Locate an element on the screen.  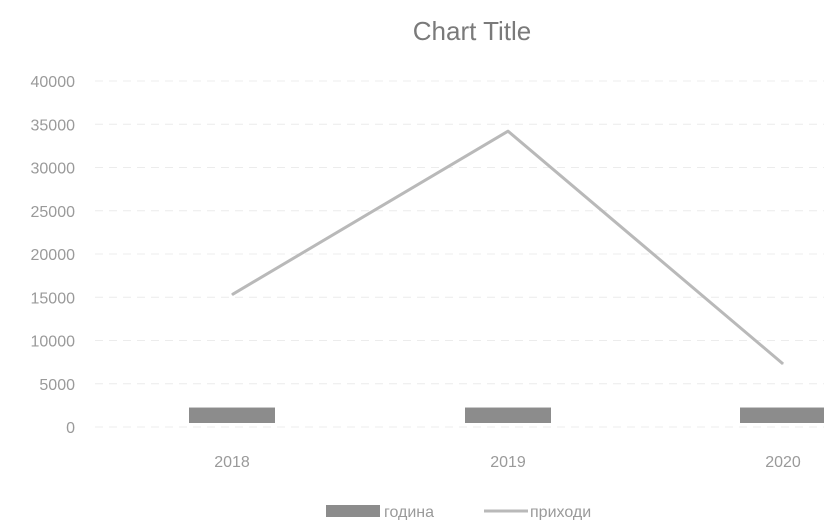
legend-label-bar: година is located at coordinates (409, 512).